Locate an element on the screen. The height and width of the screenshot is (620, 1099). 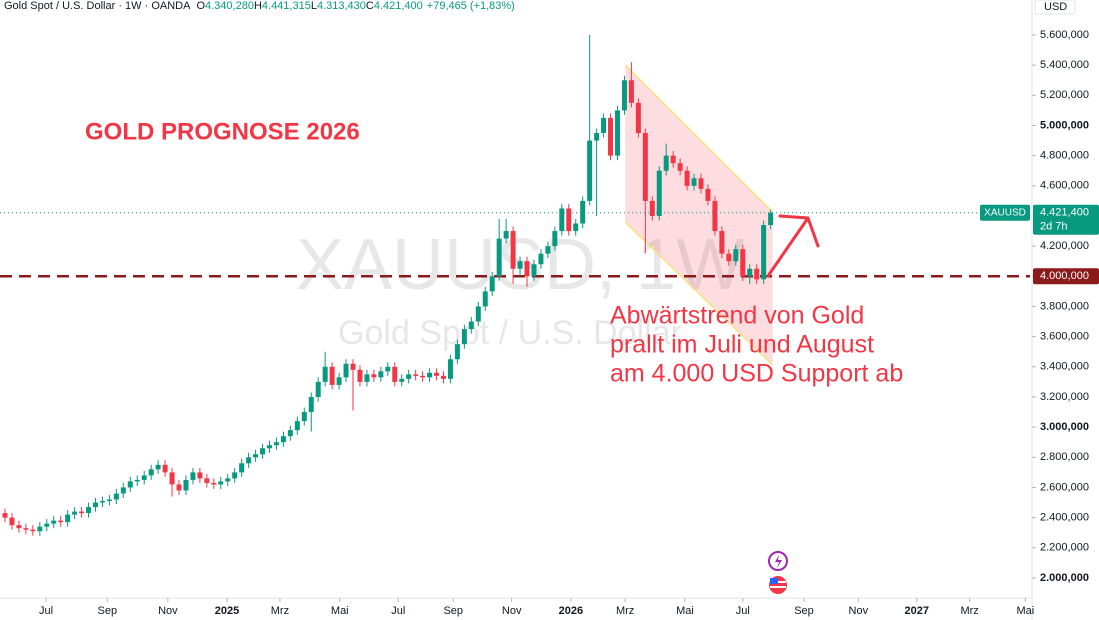
annotation-line: prallt im Juli und August is located at coordinates (742, 345).